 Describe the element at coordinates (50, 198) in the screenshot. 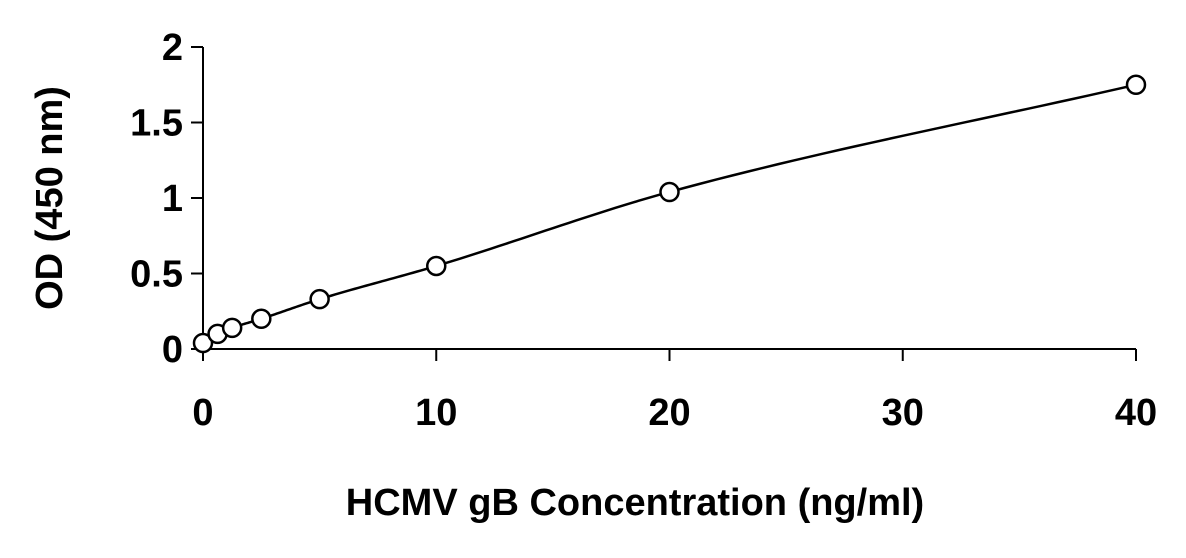

I see `y-axis-title: OD (450 nm)` at that location.